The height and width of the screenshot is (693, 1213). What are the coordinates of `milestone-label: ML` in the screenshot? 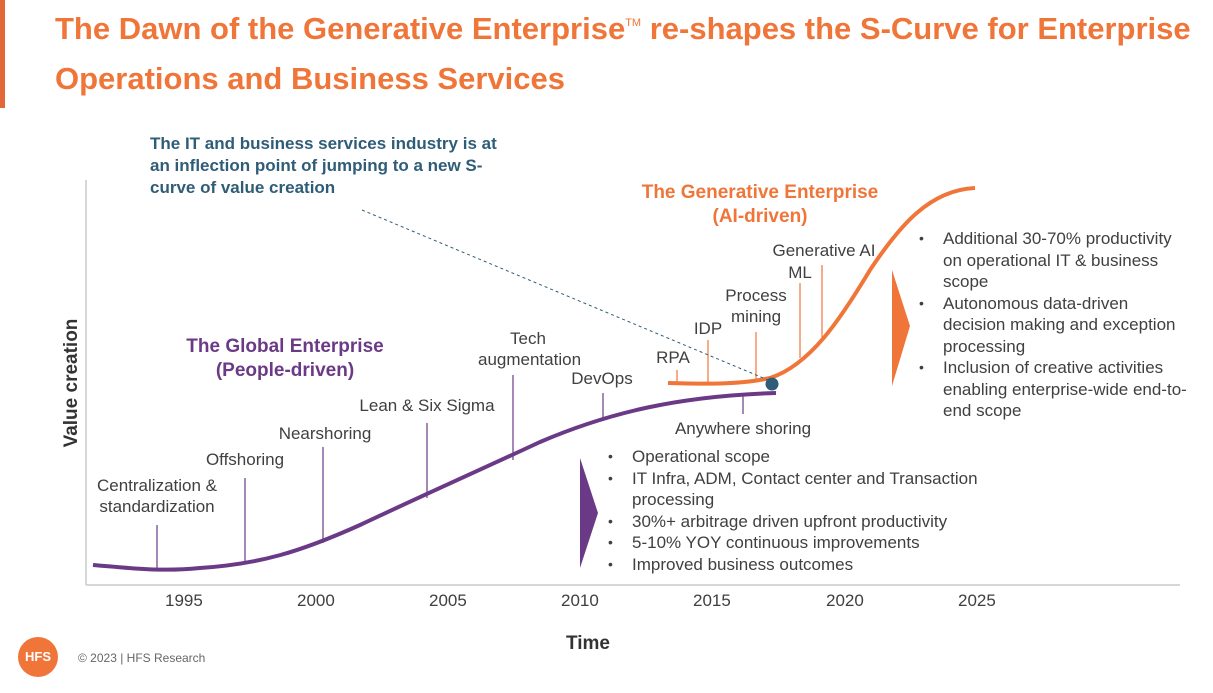 It's located at (800, 272).